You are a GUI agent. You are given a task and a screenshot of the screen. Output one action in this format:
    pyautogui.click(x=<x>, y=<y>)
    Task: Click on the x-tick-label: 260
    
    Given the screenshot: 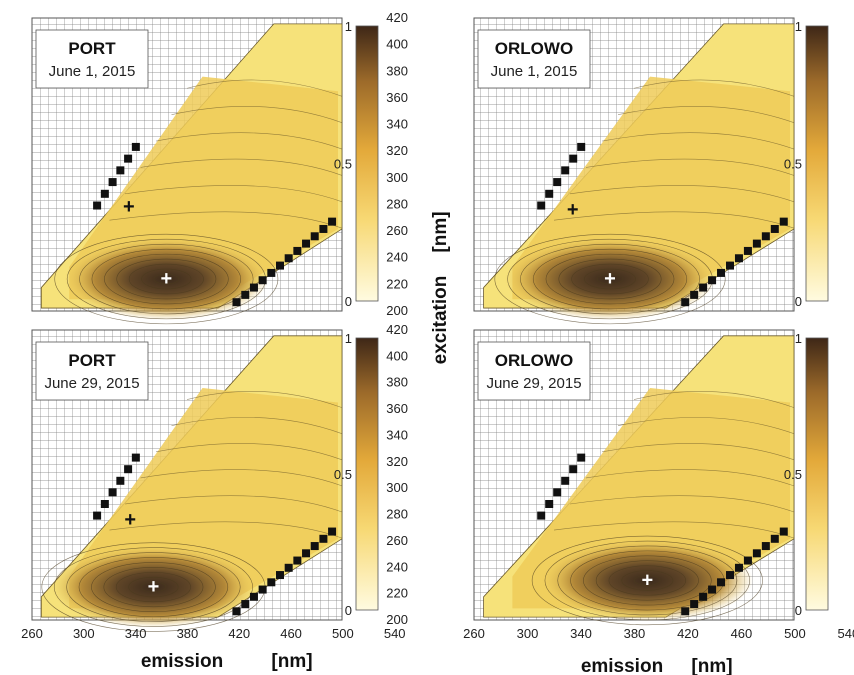 What is the action you would take?
    pyautogui.click(x=32, y=633)
    